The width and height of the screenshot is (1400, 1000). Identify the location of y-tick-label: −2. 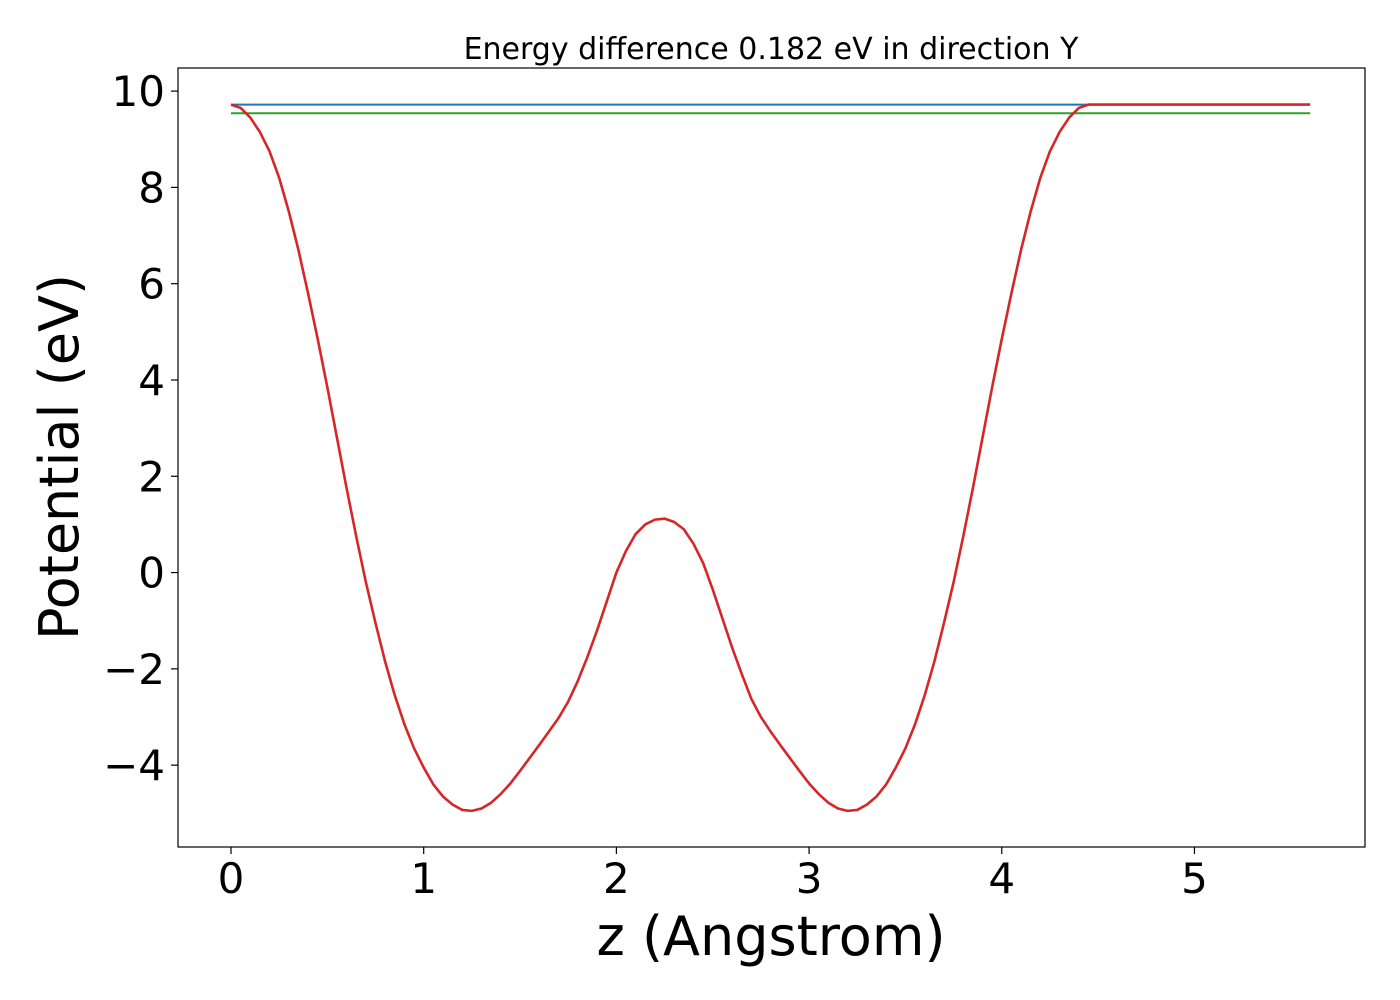
(134, 669).